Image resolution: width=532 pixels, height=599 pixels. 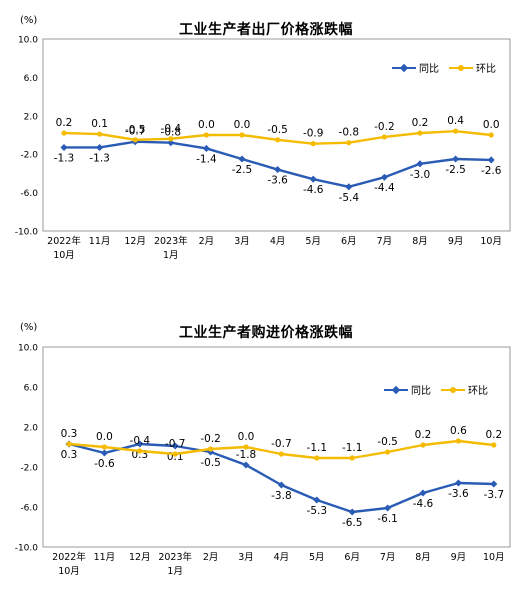 I want to click on data-label-yoy: -4.6, so click(x=423, y=504).